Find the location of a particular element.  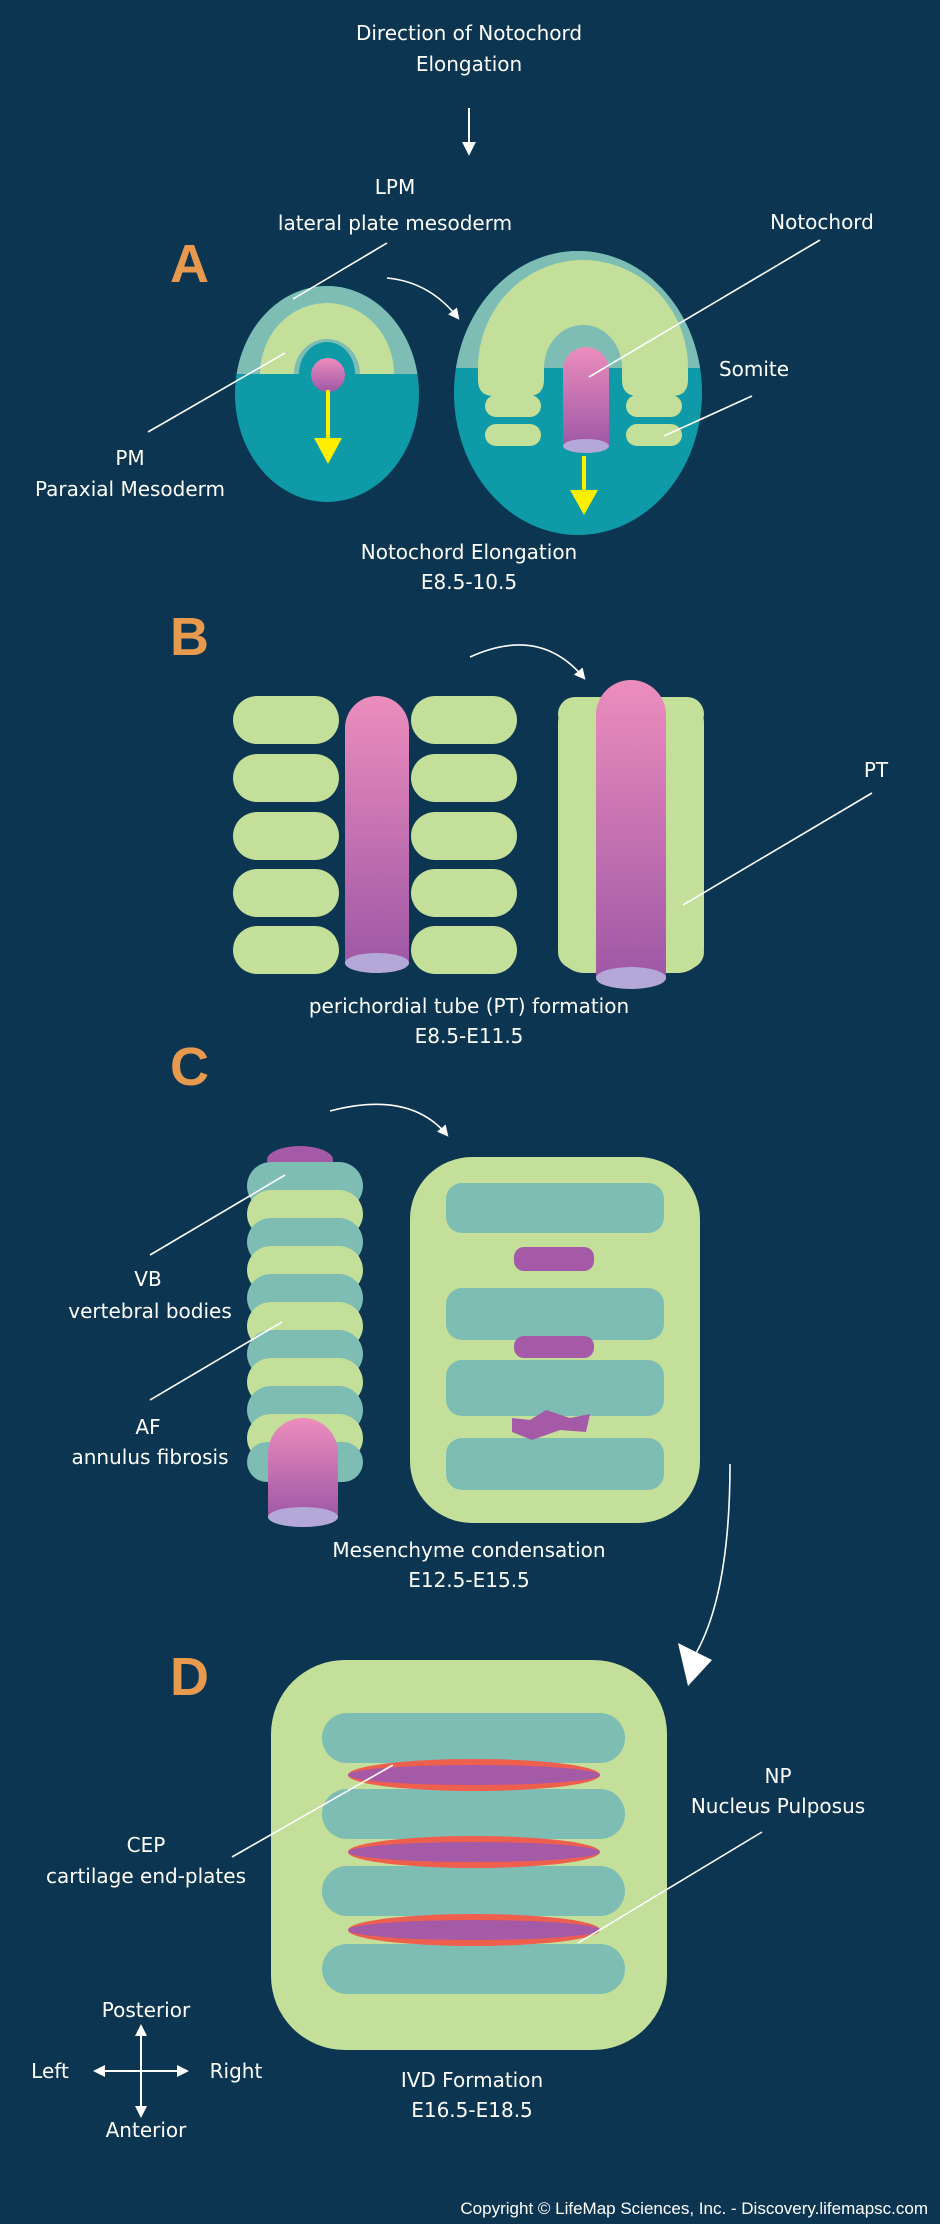

lpm-abbr: LPM is located at coordinates (395, 187).